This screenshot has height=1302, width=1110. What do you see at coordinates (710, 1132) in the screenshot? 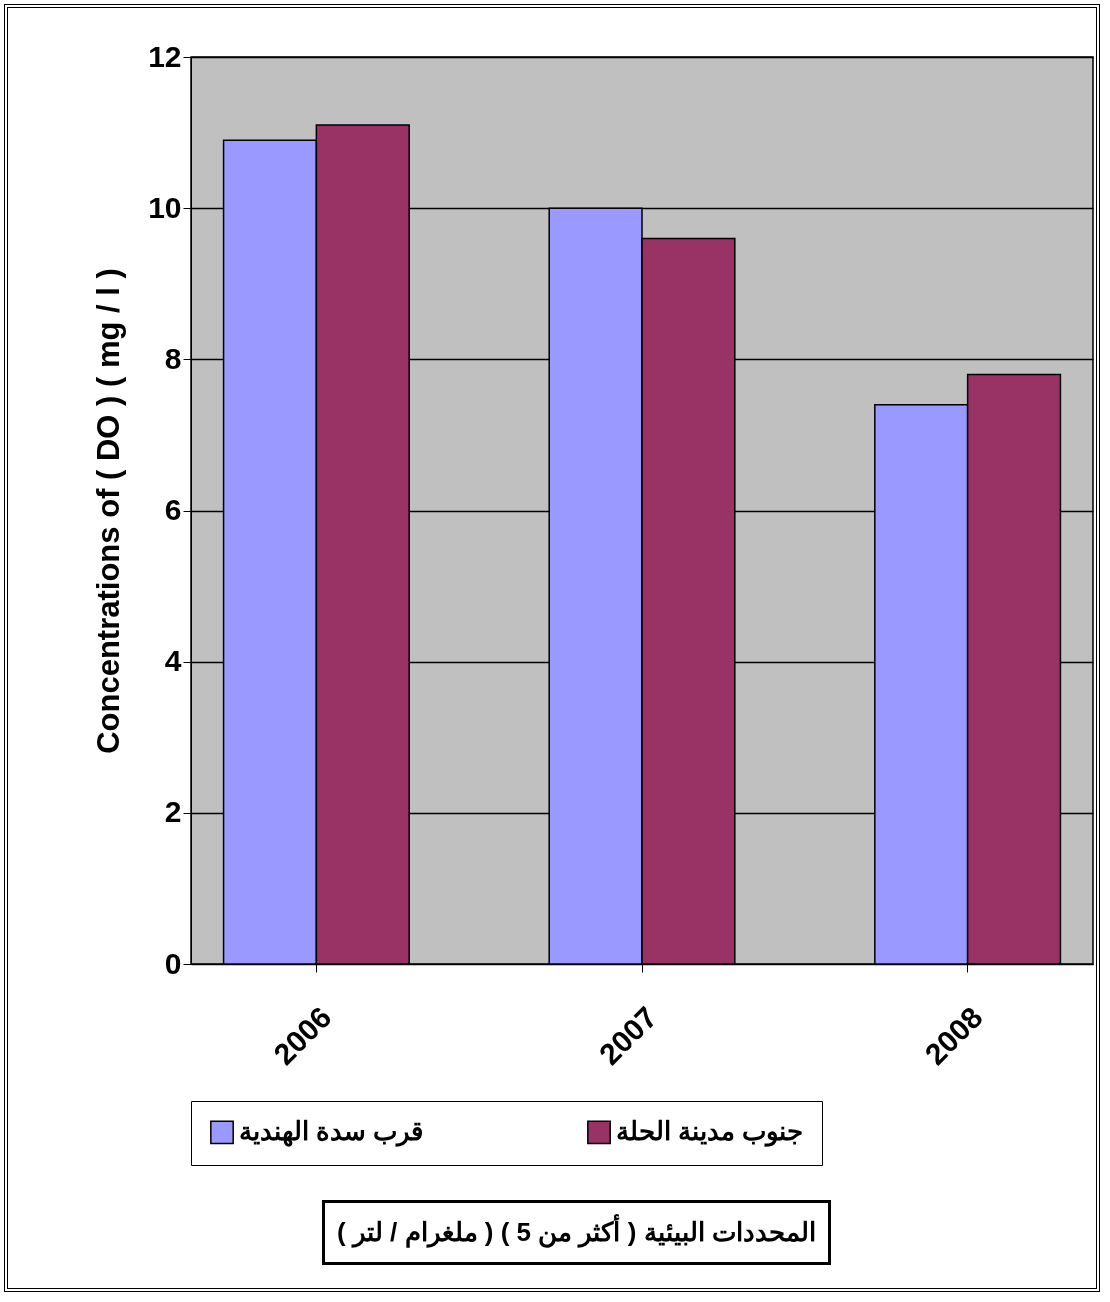
I see `legend-label: جنوب مدينة الحلة` at bounding box center [710, 1132].